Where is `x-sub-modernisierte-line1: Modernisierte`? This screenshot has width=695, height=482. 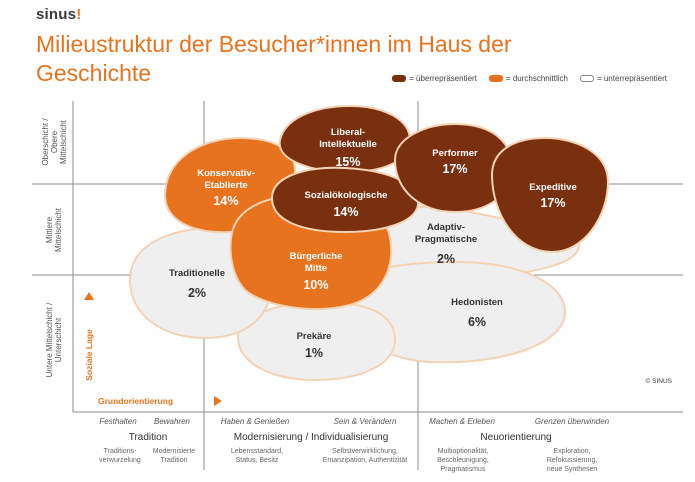
x-sub-modernisierte-line1: Modernisierte is located at coordinates (174, 451).